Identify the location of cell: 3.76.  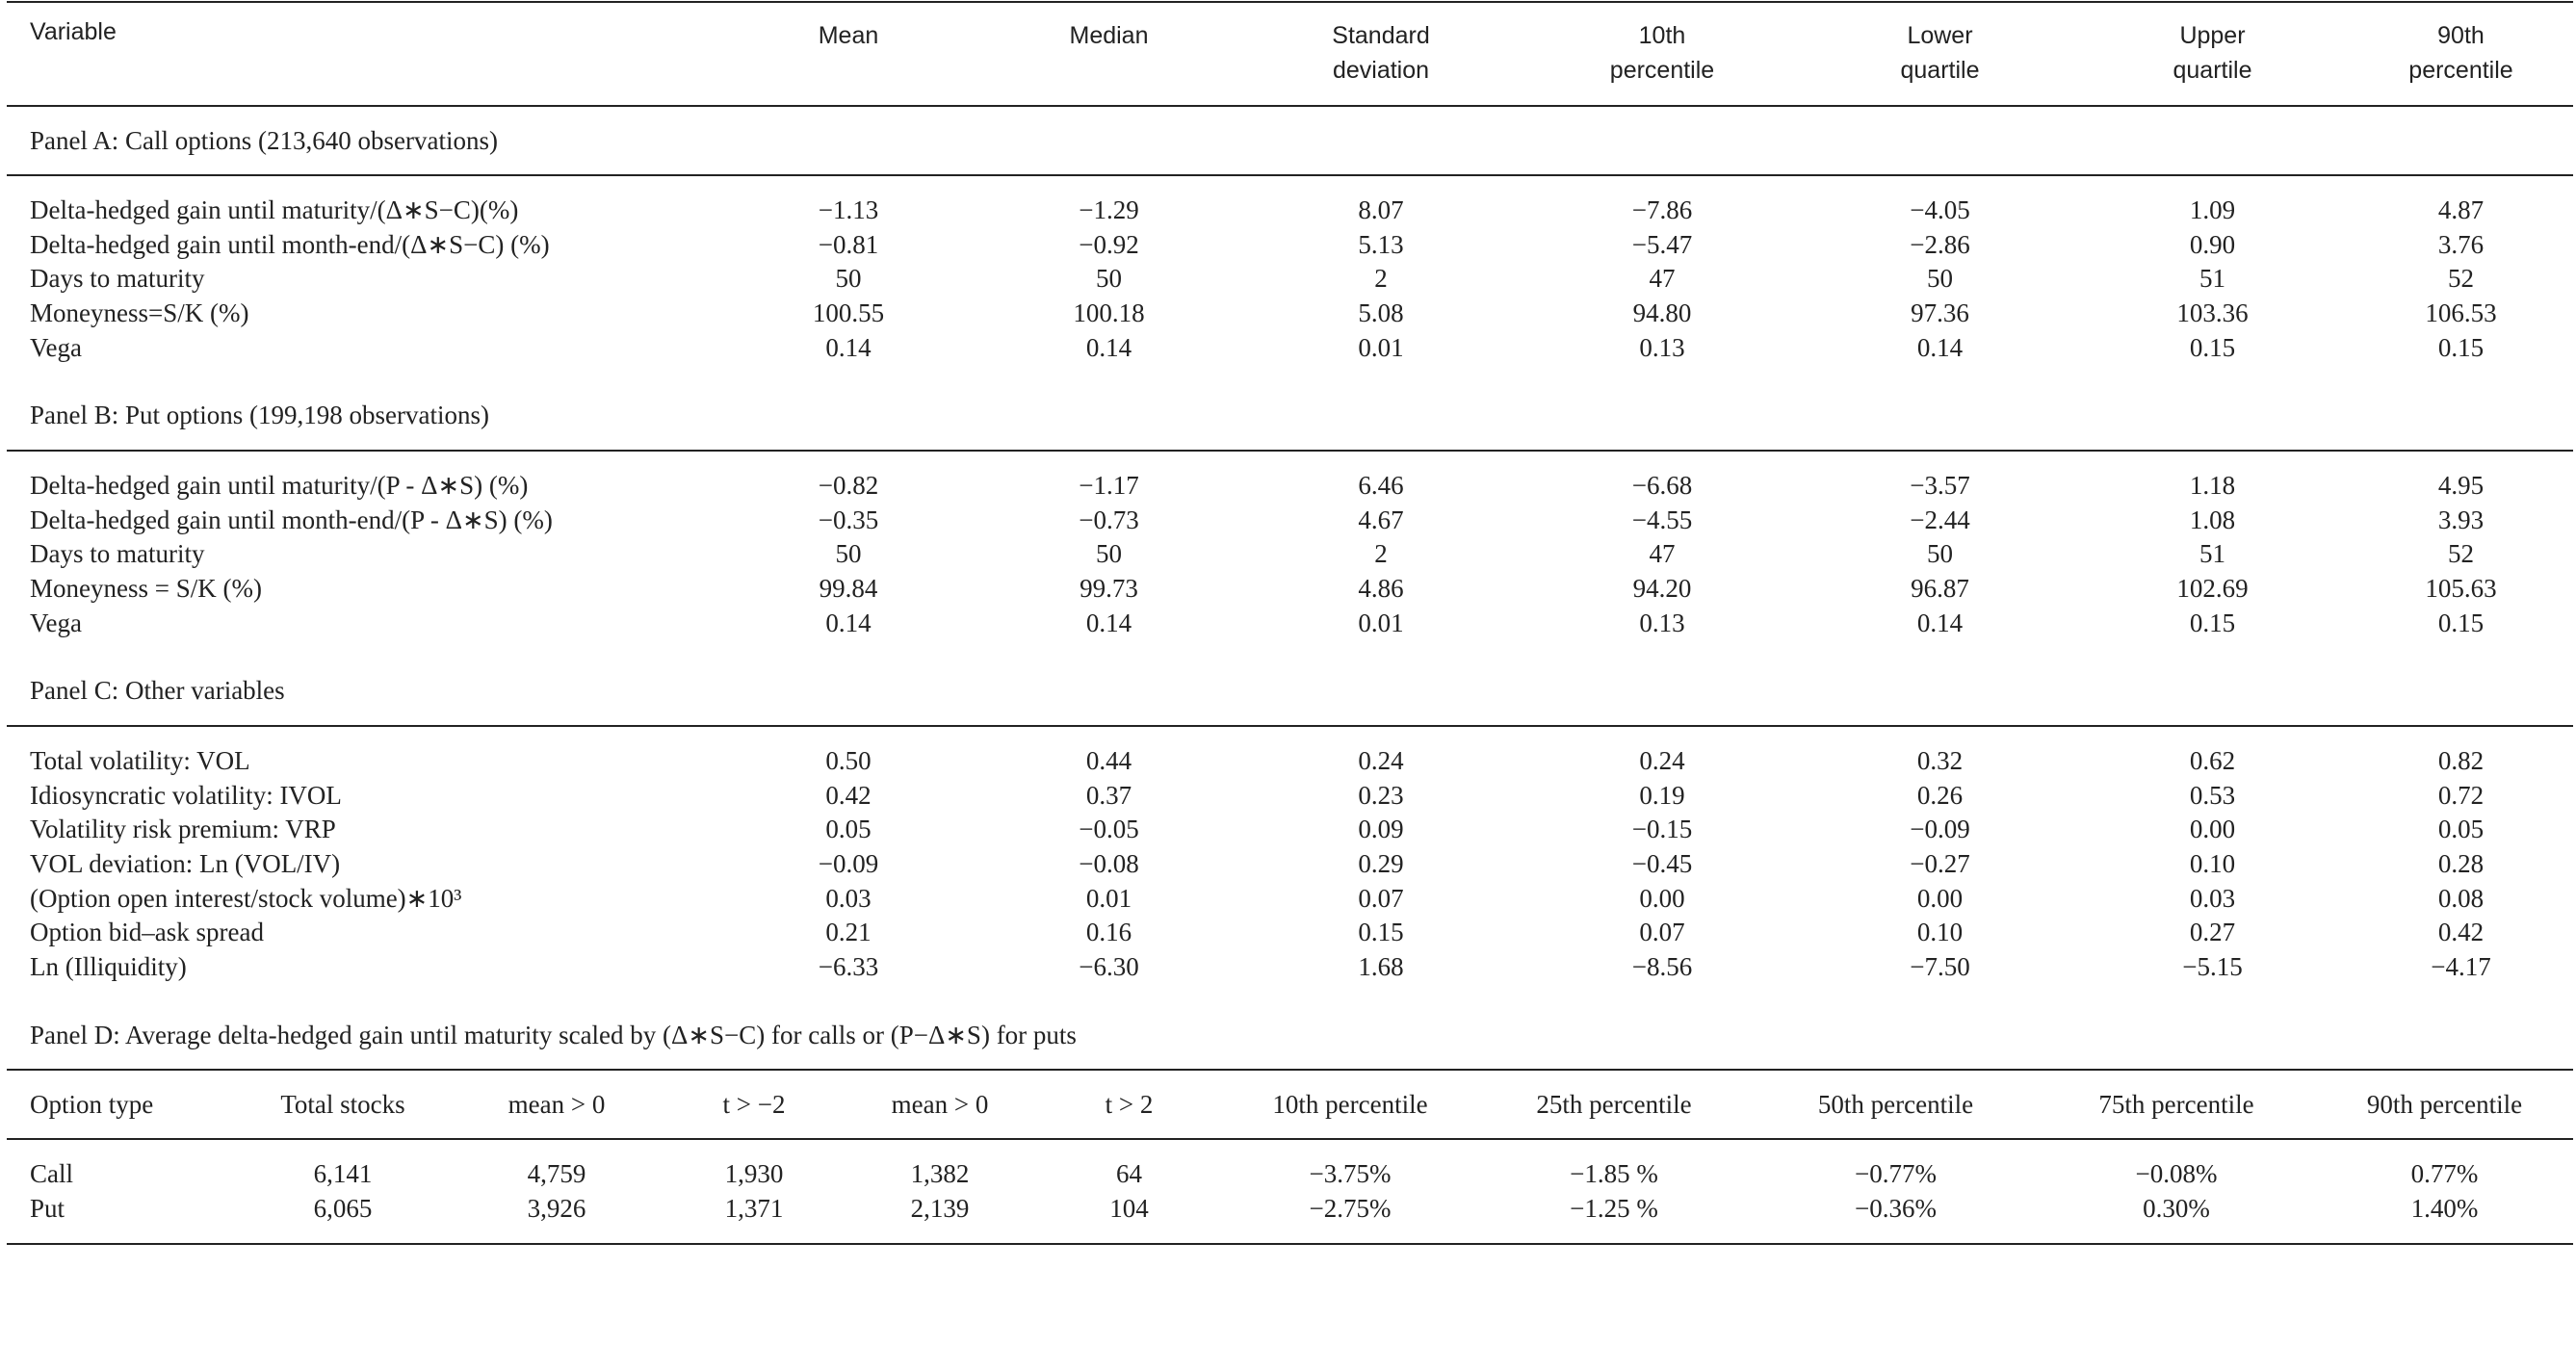
(2461, 244).